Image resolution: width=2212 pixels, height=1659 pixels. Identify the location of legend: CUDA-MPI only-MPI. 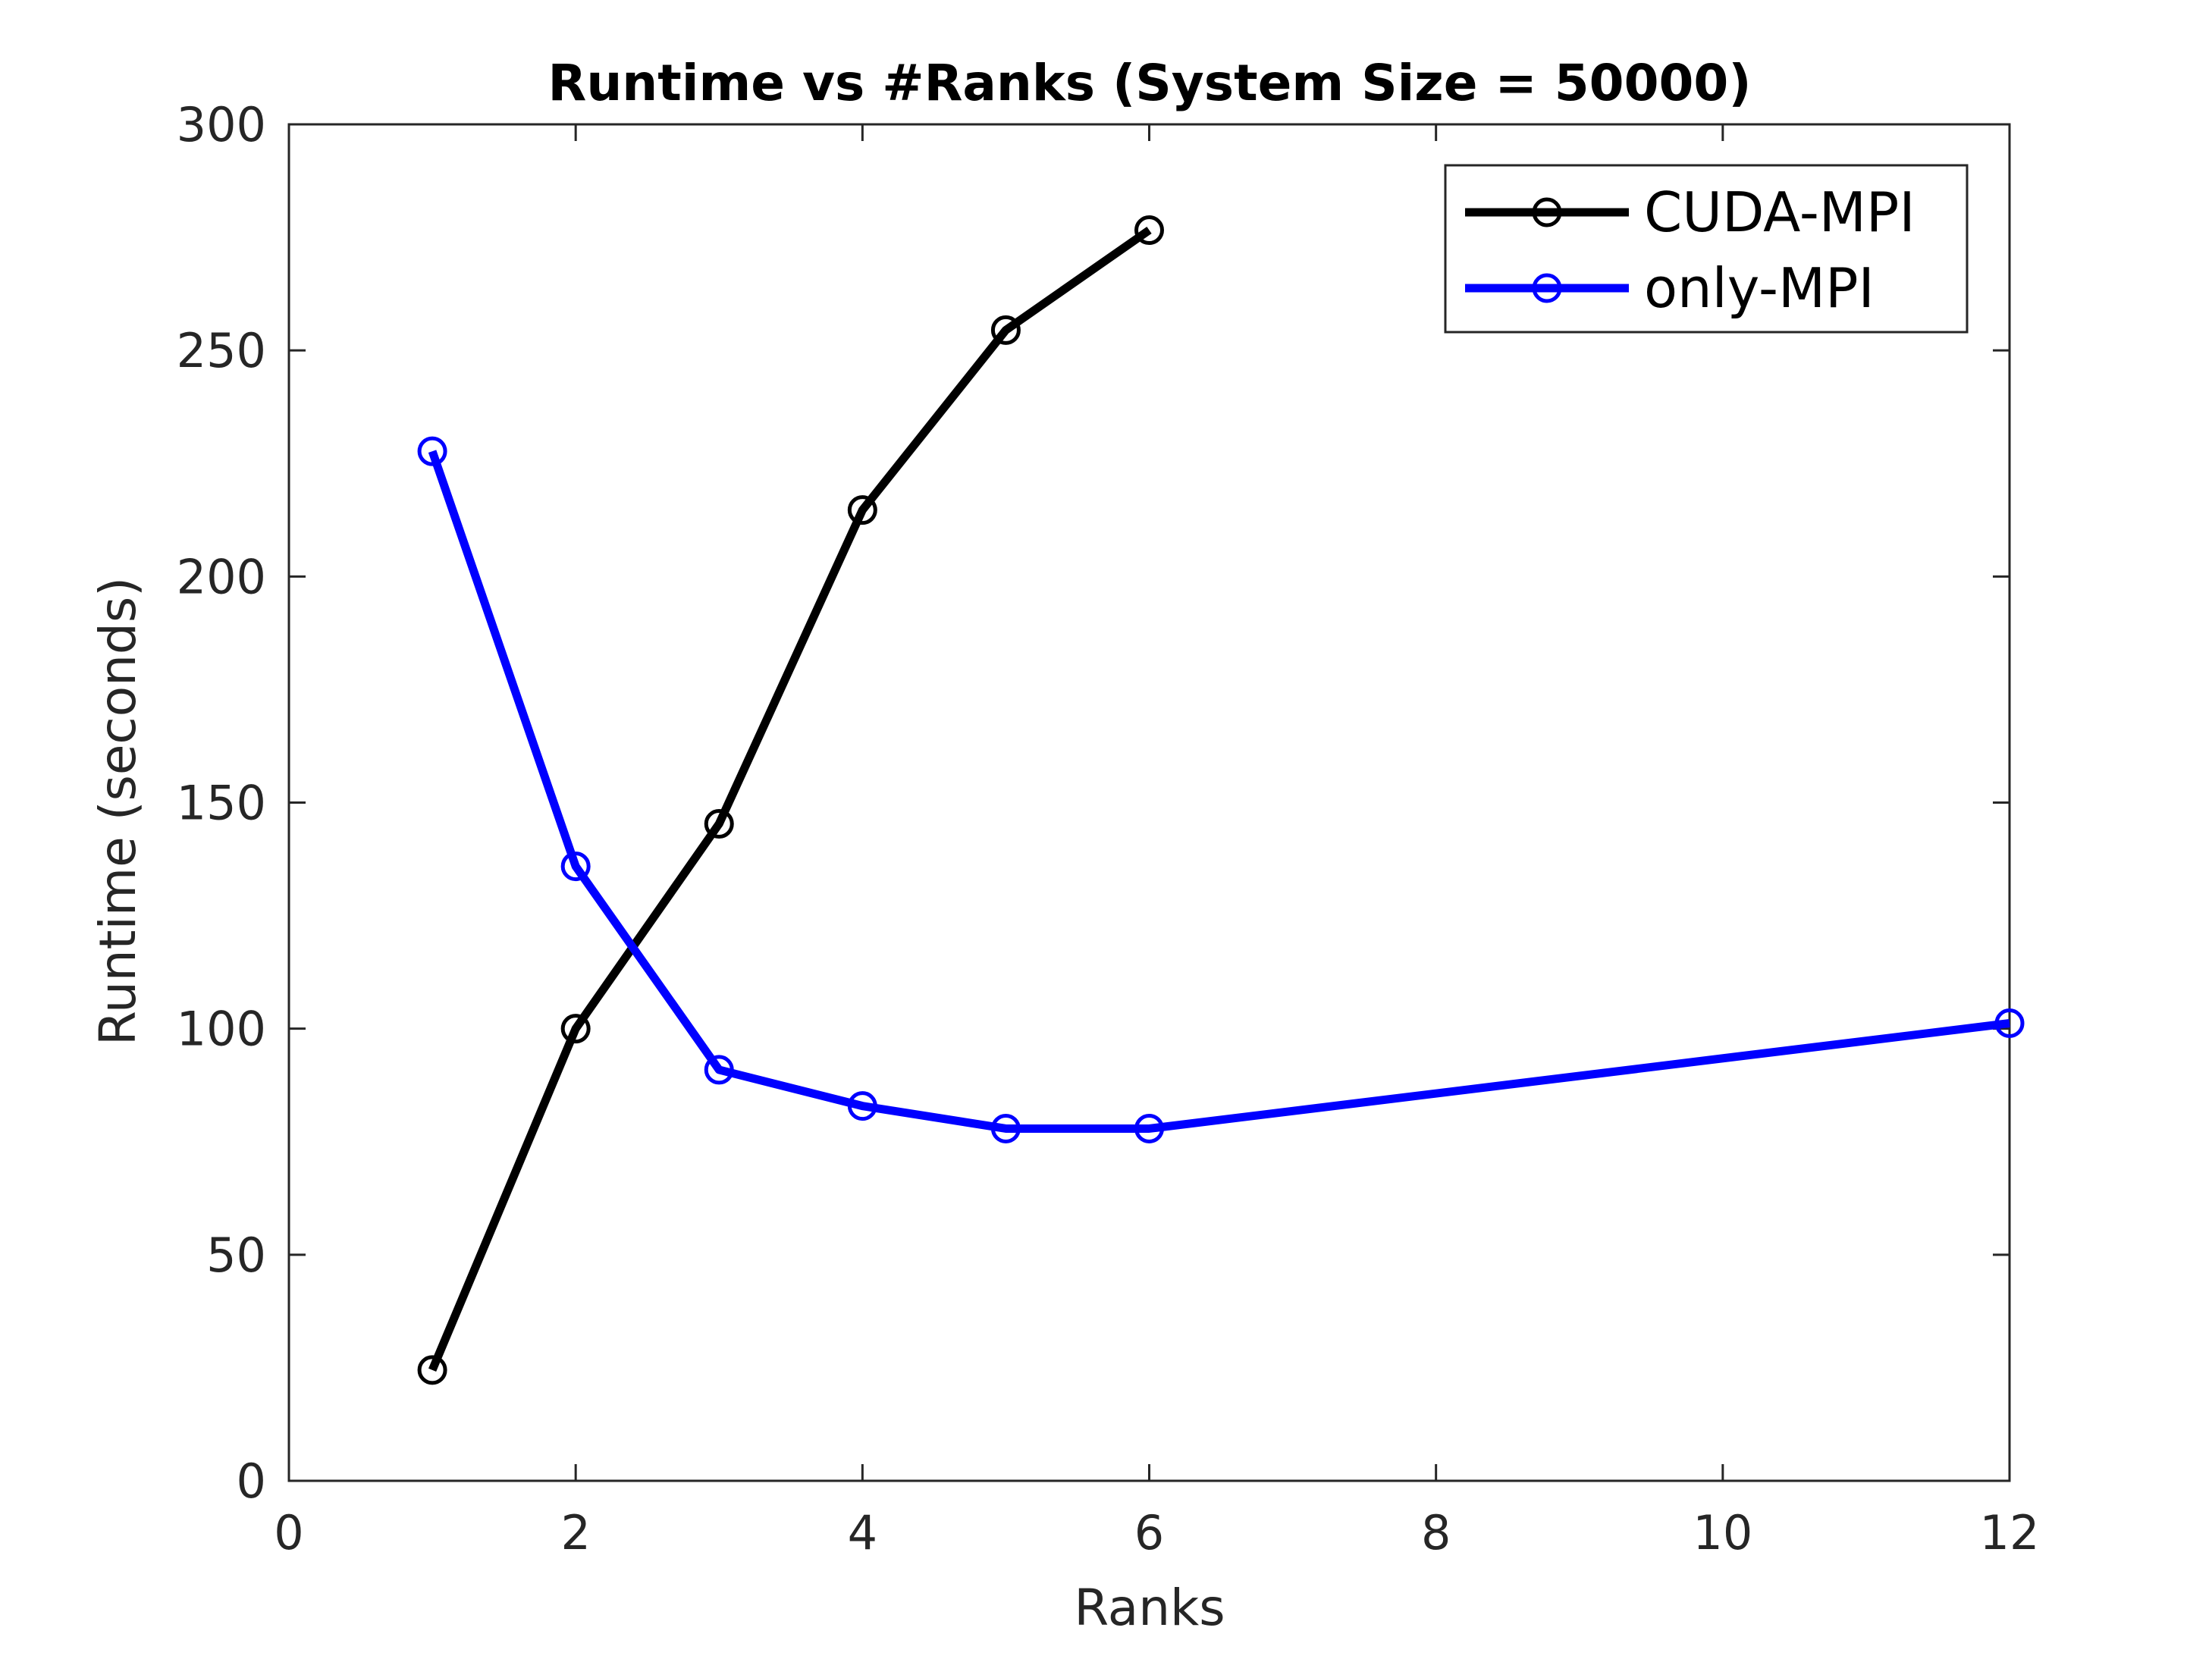
(1706, 249).